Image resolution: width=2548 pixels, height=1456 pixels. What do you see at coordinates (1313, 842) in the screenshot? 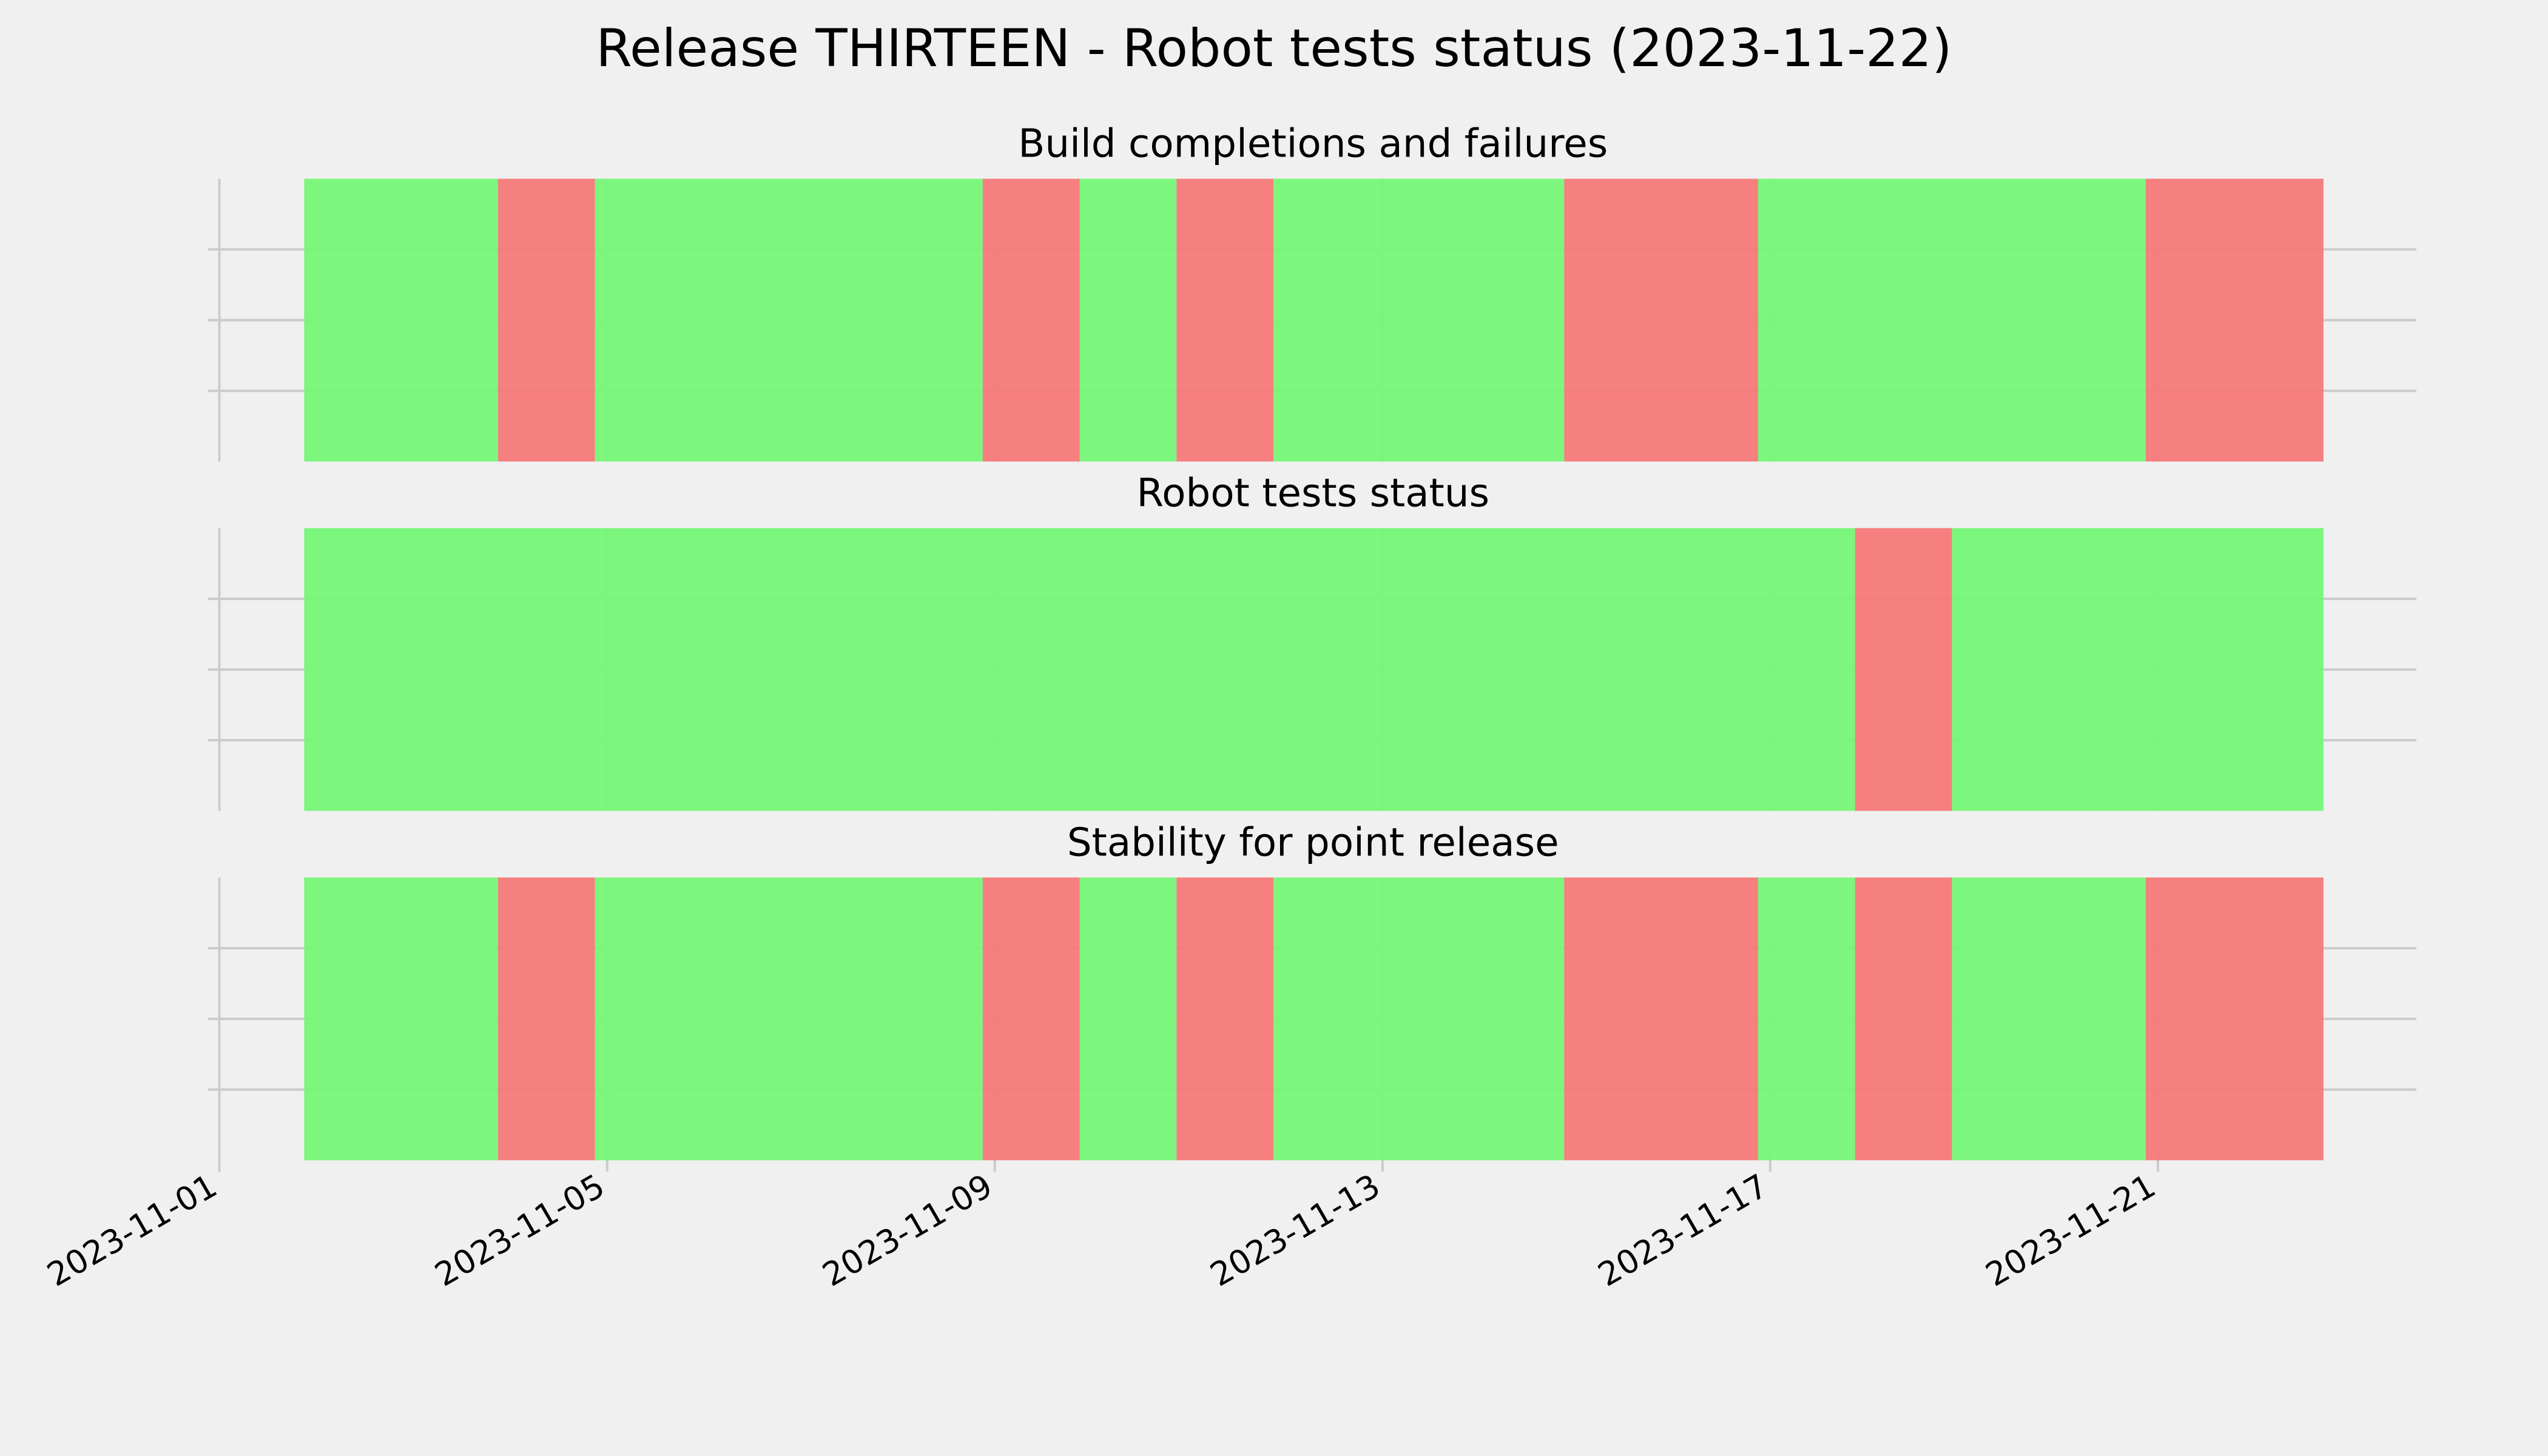
I see `panel-title: Stability for point release` at bounding box center [1313, 842].